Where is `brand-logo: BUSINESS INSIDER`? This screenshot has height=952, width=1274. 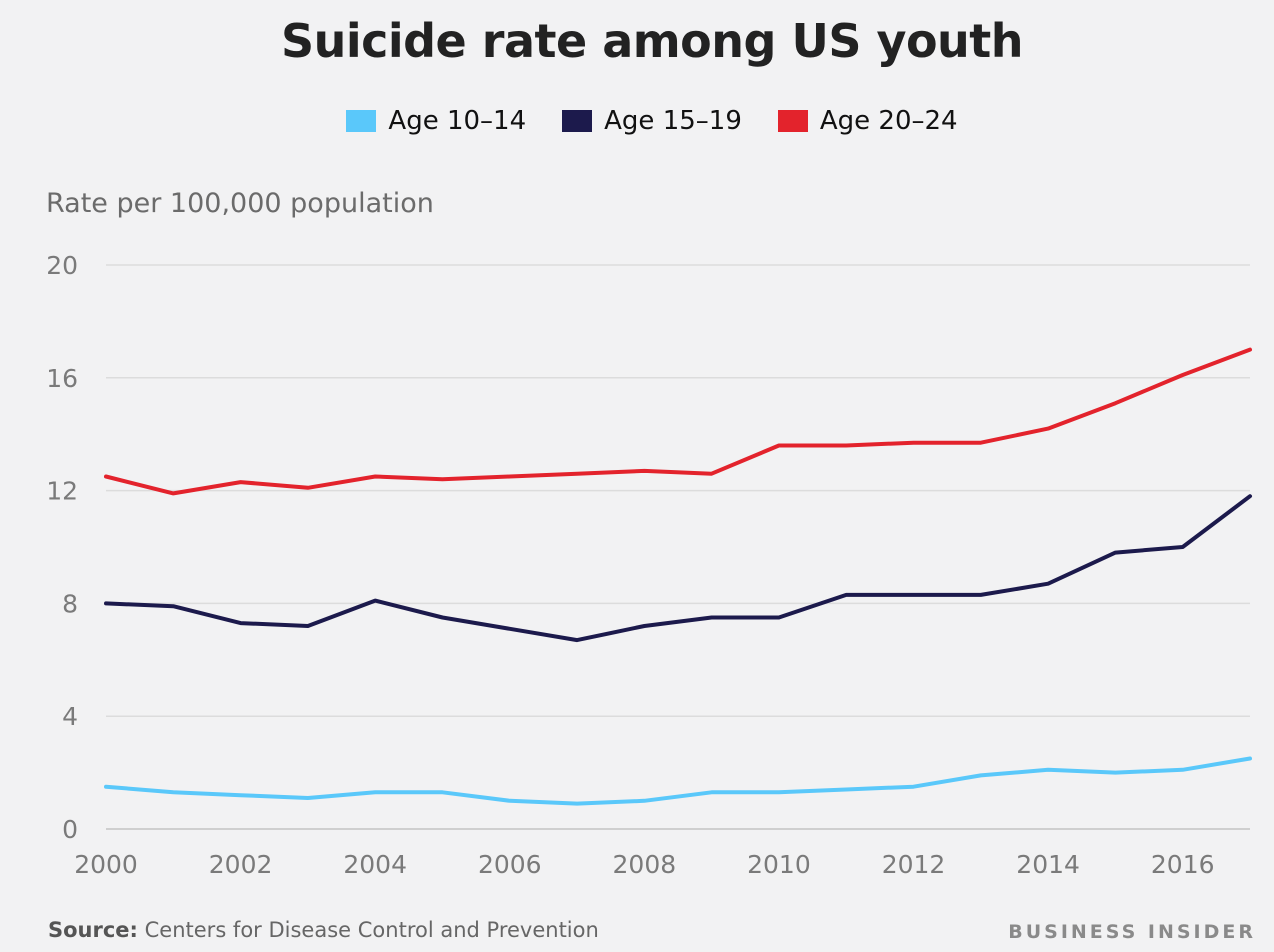 brand-logo: BUSINESS INSIDER is located at coordinates (1132, 932).